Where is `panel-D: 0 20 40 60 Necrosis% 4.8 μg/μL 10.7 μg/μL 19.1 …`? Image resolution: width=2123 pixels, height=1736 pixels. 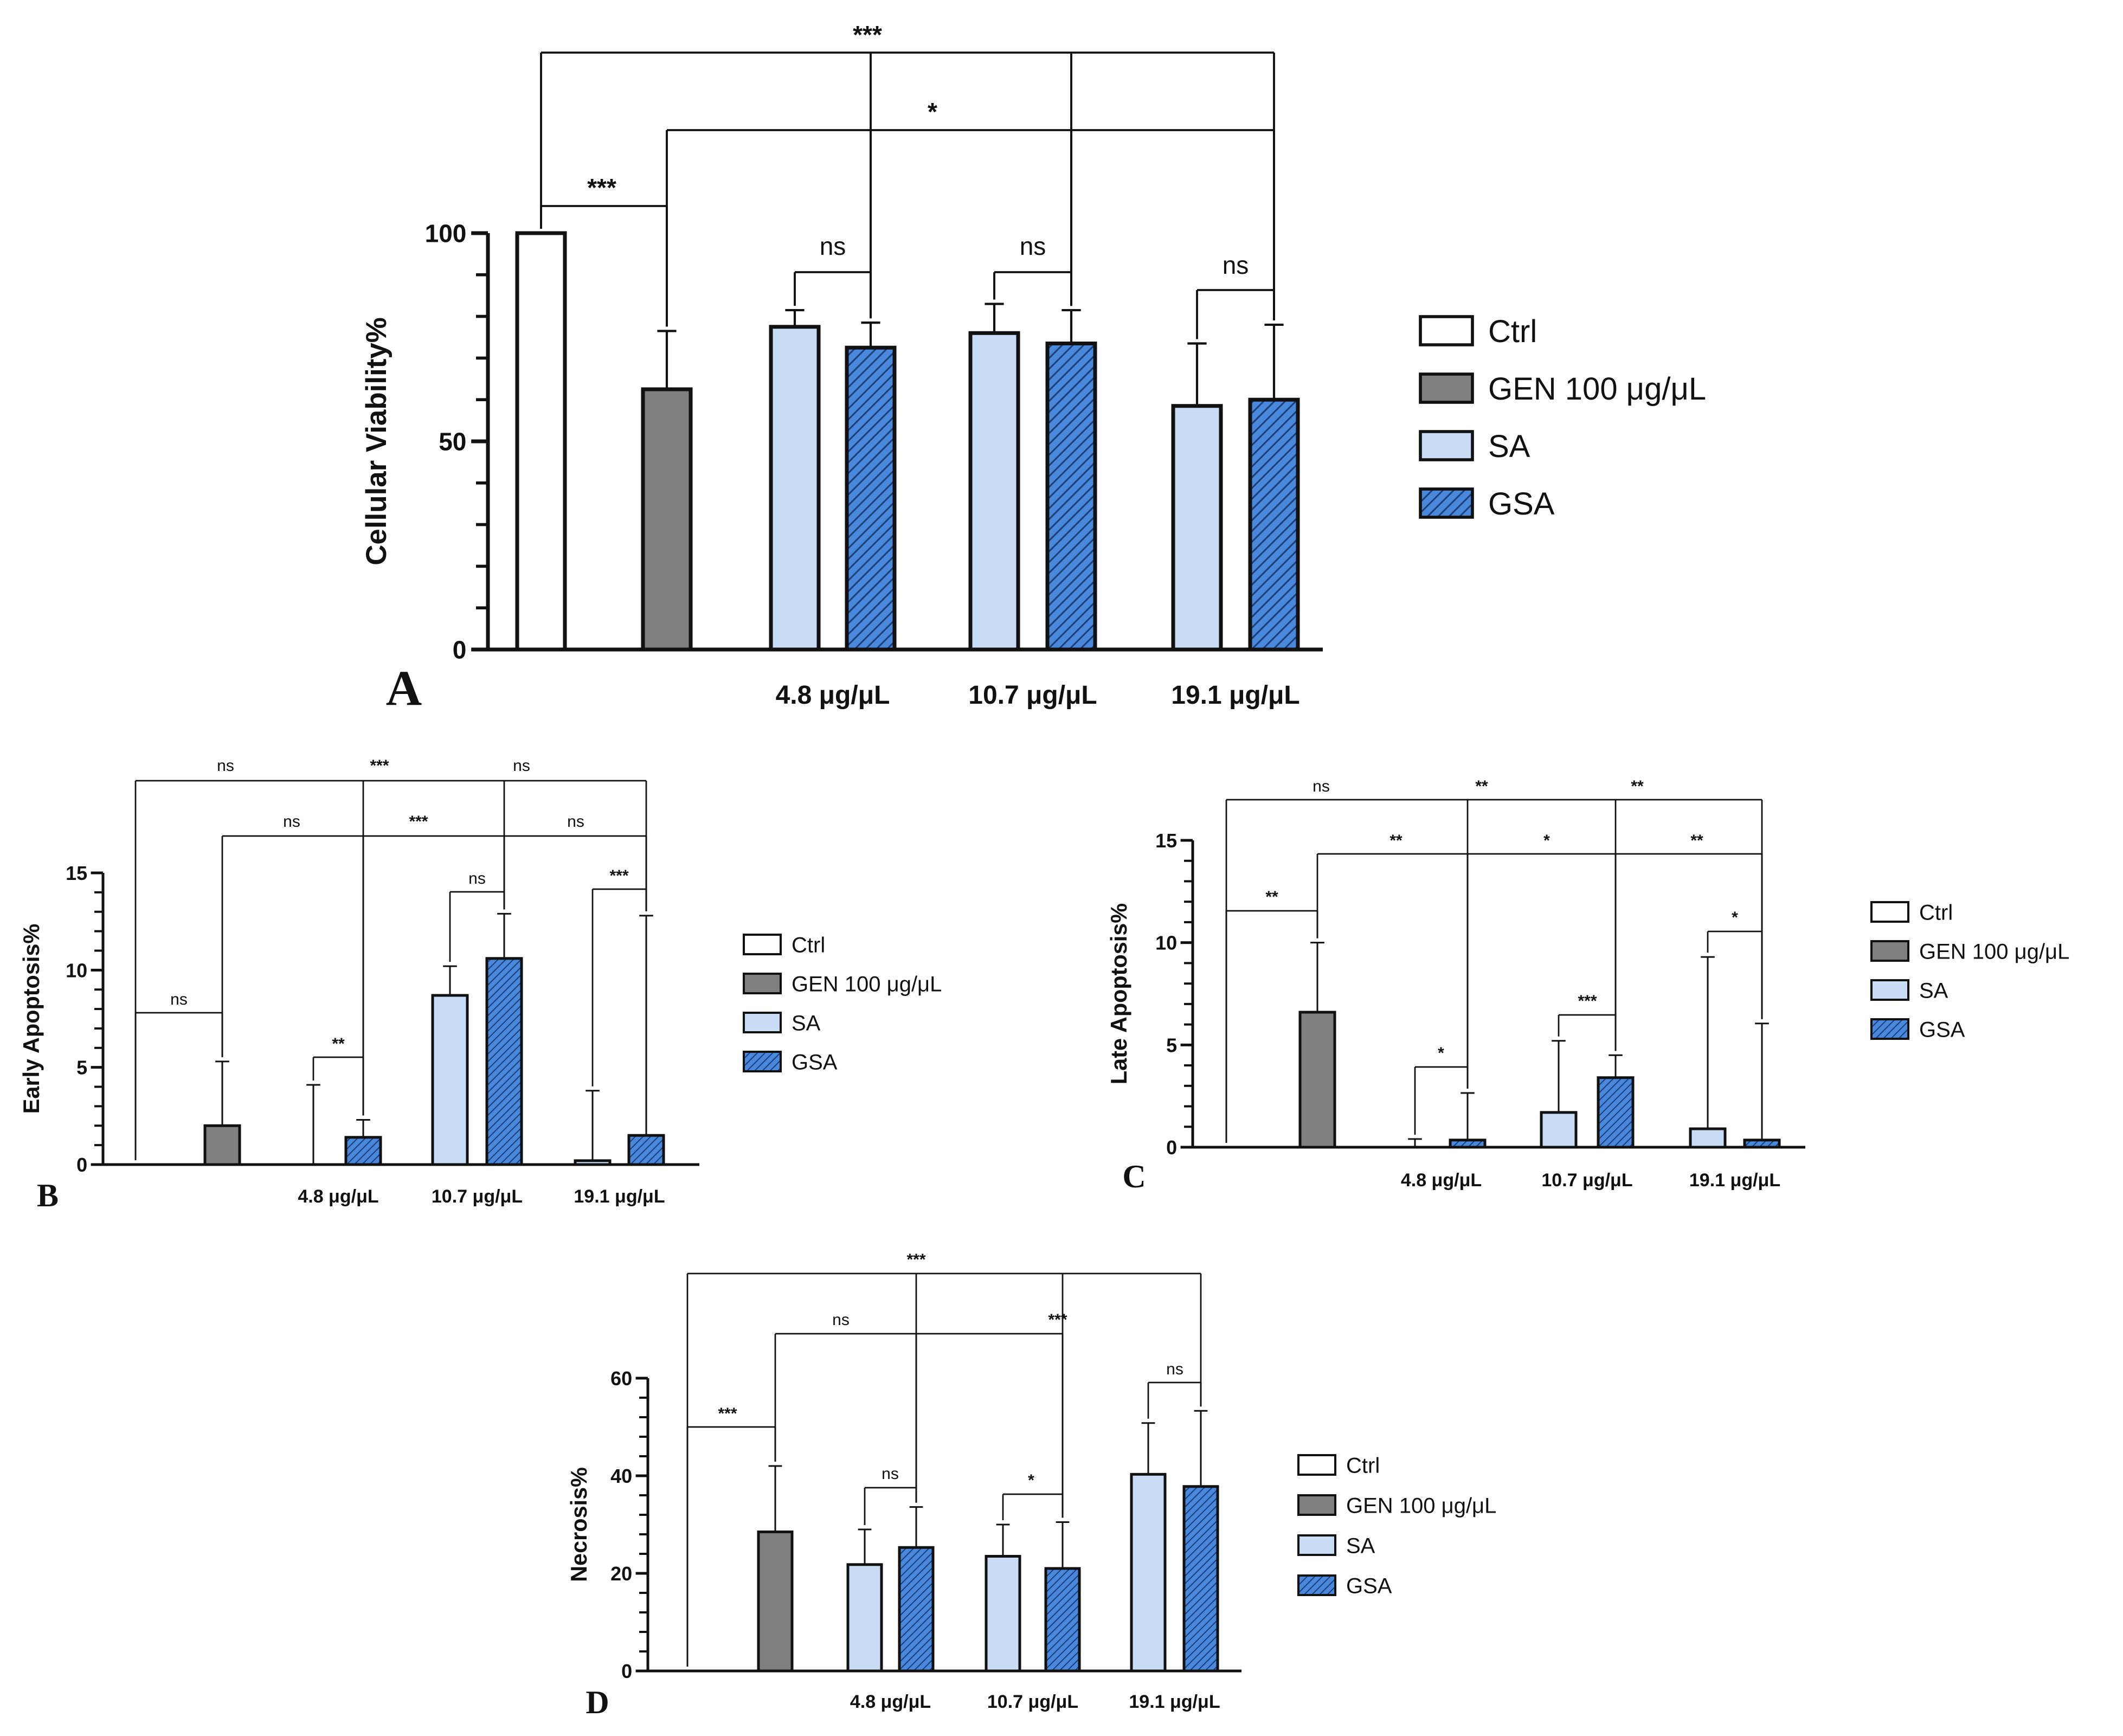
panel-D: 0 20 40 60 Necrosis% 4.8 μg/μL 10.7 μg/μL 19.1 … is located at coordinates (1031, 1485).